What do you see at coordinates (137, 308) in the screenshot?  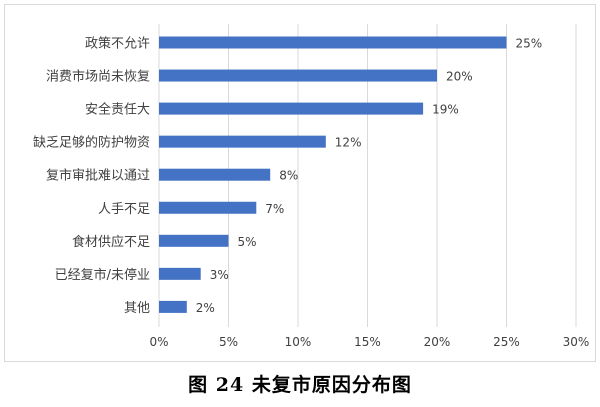 I see `category-label: 其他` at bounding box center [137, 308].